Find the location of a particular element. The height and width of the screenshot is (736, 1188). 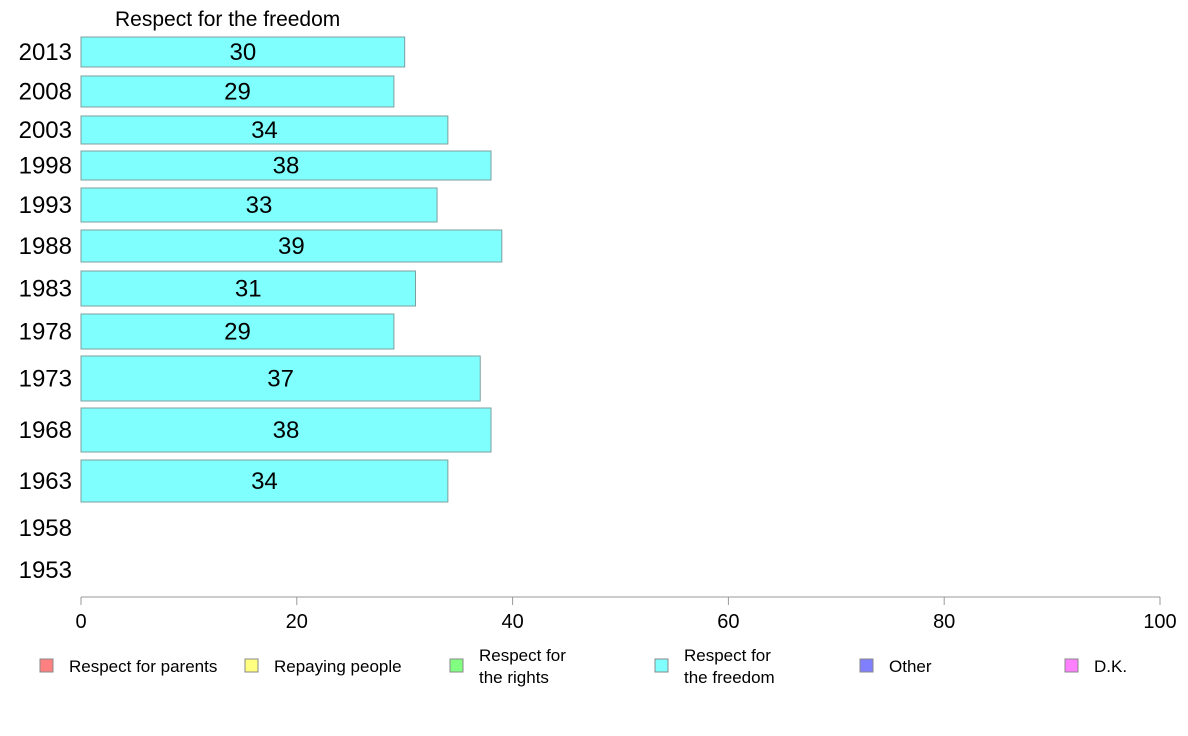

y-tick-label: 2003 is located at coordinates (45, 130).